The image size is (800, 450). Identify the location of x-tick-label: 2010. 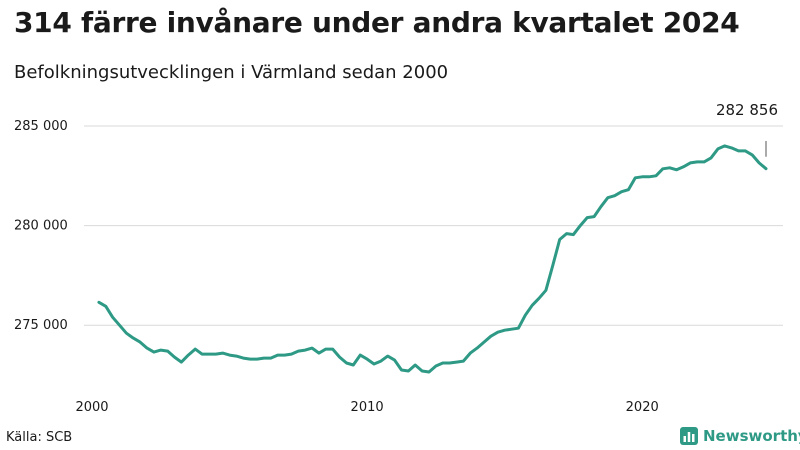
(367, 407).